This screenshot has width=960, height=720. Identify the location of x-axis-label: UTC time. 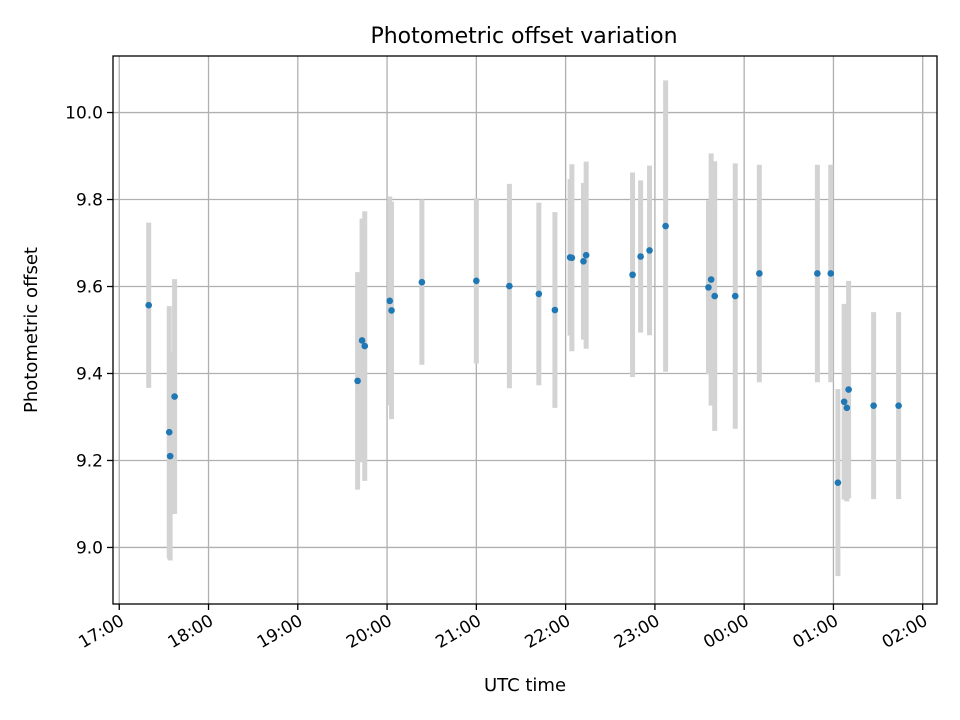
(525, 685).